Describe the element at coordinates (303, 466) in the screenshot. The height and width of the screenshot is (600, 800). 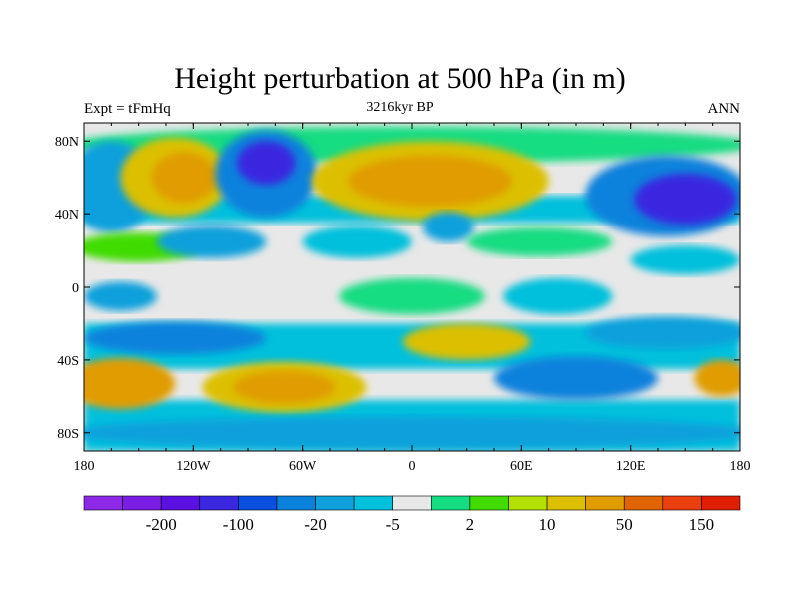
I see `x-tick-label: 60W` at that location.